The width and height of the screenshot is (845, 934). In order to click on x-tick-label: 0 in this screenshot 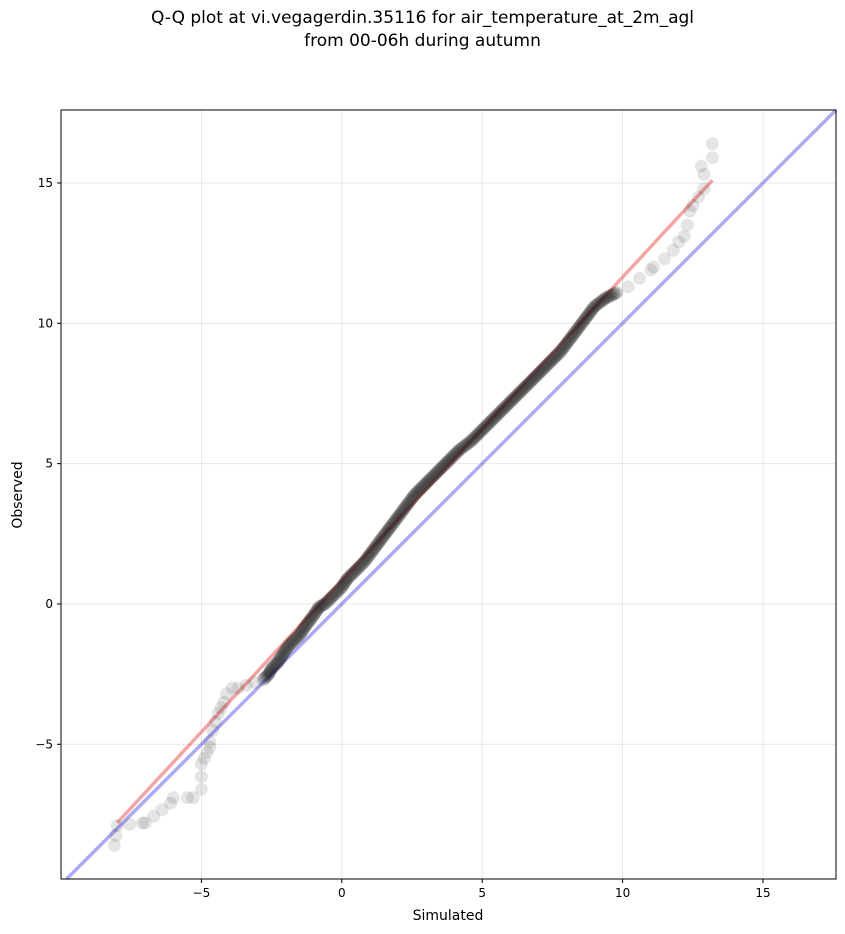, I will do `click(342, 893)`.